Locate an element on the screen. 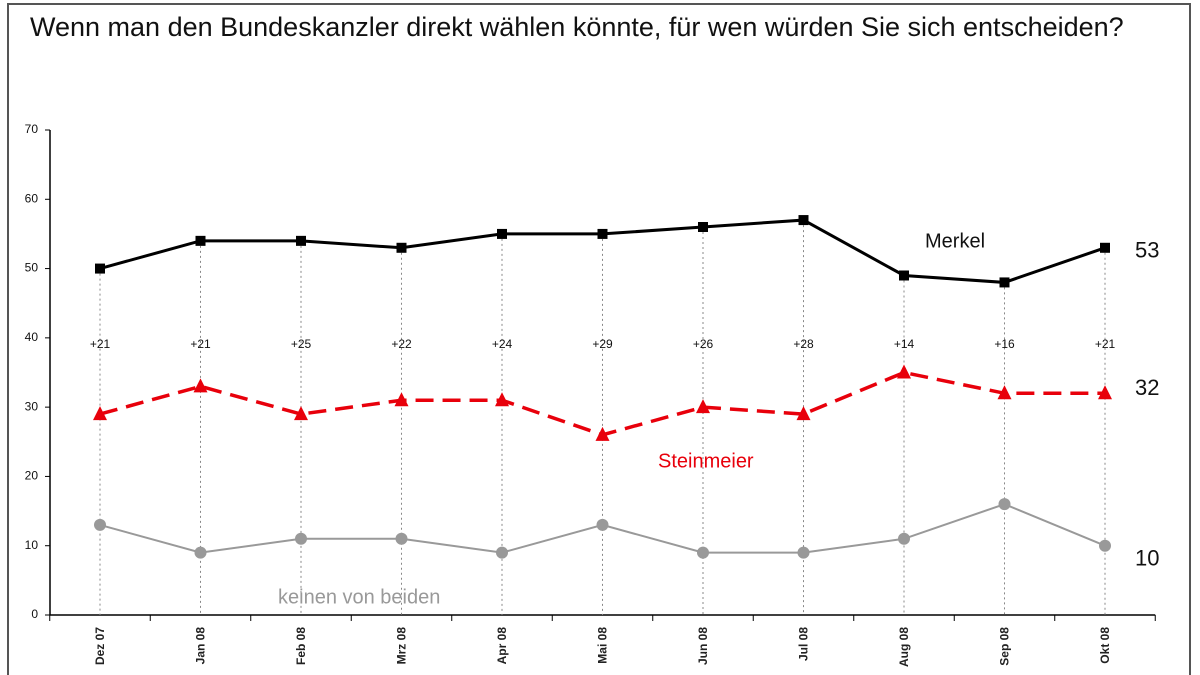  difference-label: +29 is located at coordinates (602, 344).